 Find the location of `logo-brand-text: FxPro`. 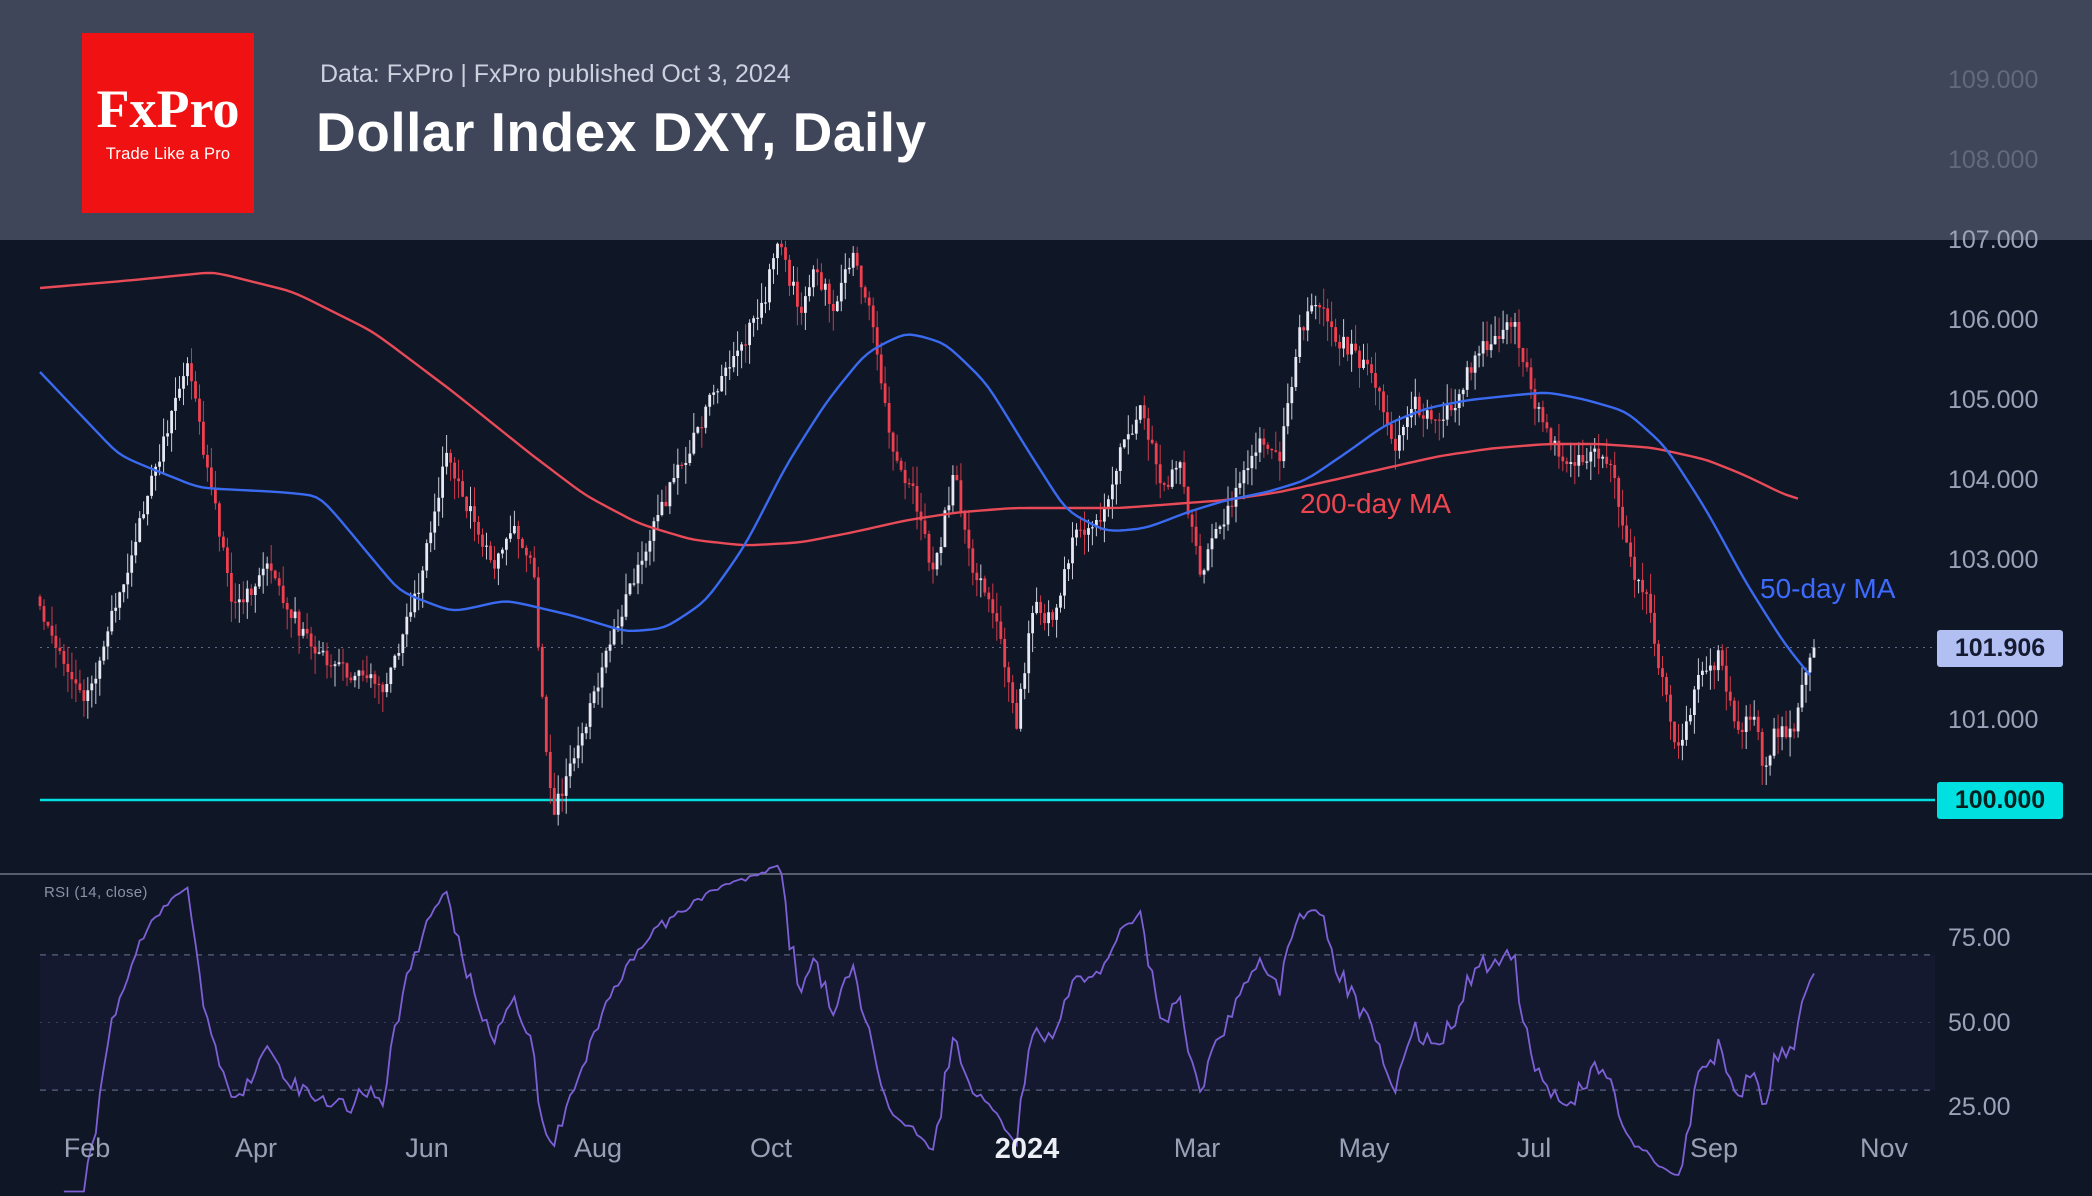

logo-brand-text: FxPro is located at coordinates (168, 109).